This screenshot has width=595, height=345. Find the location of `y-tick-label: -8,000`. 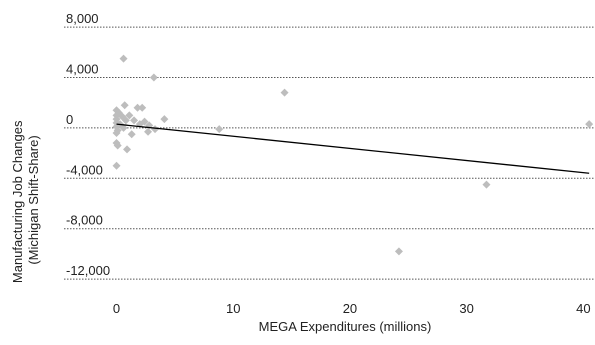

y-tick-label: -8,000 is located at coordinates (84, 220).